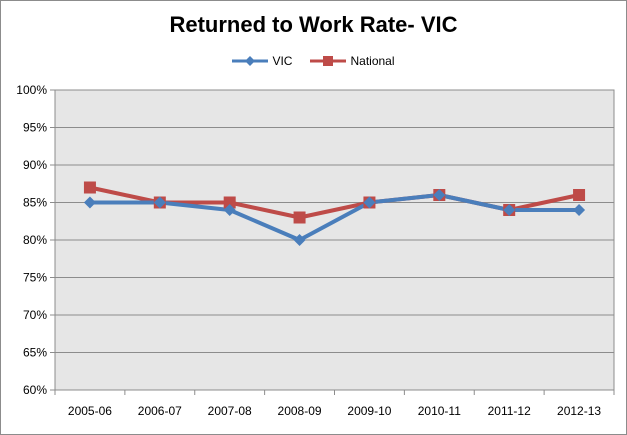  I want to click on legend: VIC National, so click(313, 61).